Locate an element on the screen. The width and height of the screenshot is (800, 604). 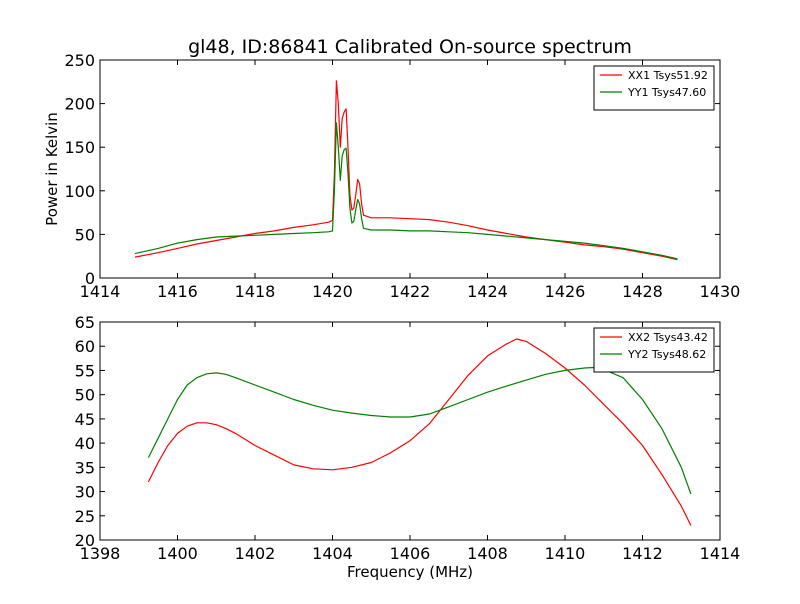
top-y-tick-label: 200 is located at coordinates (79, 104).